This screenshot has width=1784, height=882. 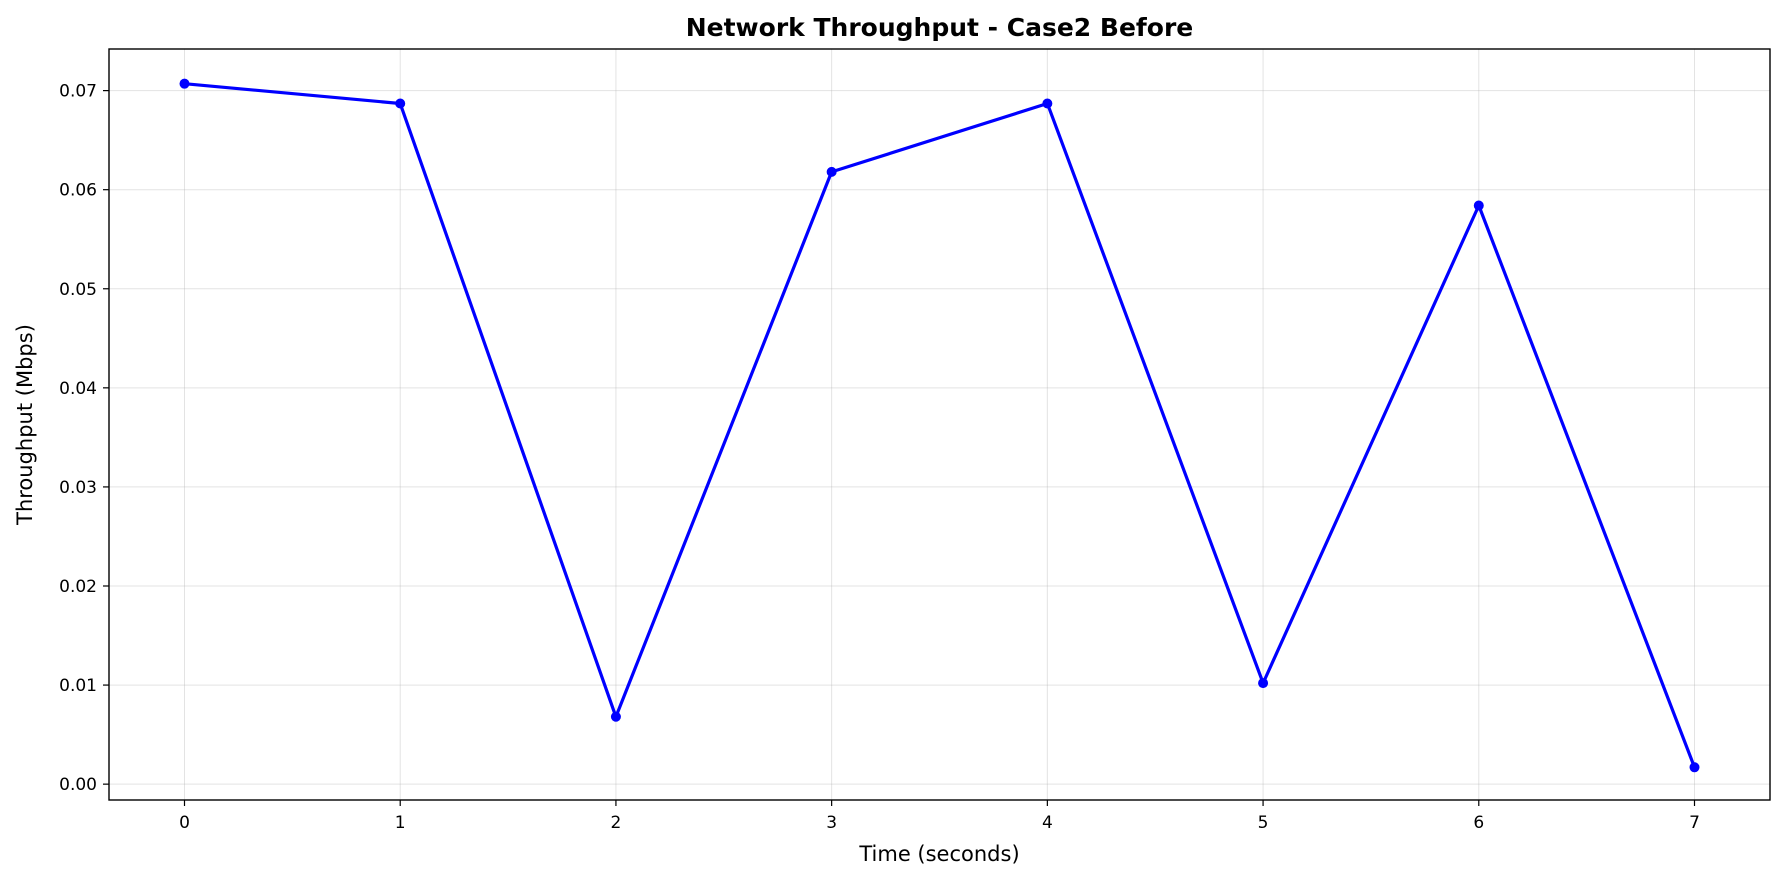 What do you see at coordinates (78, 92) in the screenshot?
I see `y-tick-label: 0.07` at bounding box center [78, 92].